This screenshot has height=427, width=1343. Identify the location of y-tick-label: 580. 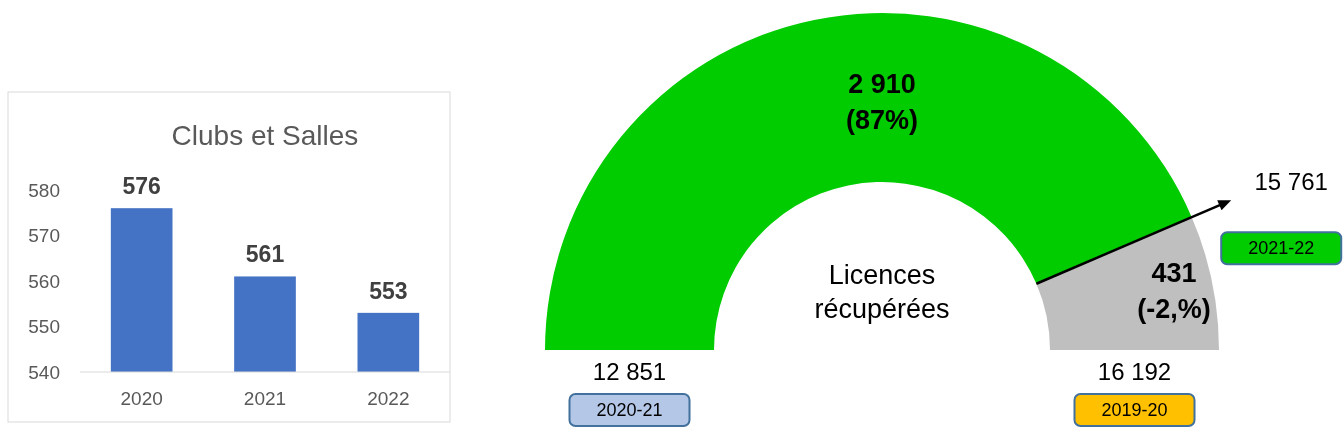
(44, 190).